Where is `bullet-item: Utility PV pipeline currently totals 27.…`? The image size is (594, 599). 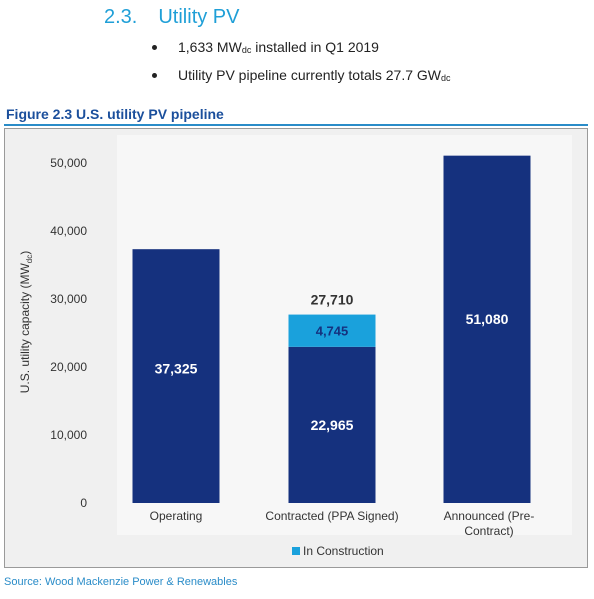 bullet-item: Utility PV pipeline currently totals 27.… is located at coordinates (301, 80).